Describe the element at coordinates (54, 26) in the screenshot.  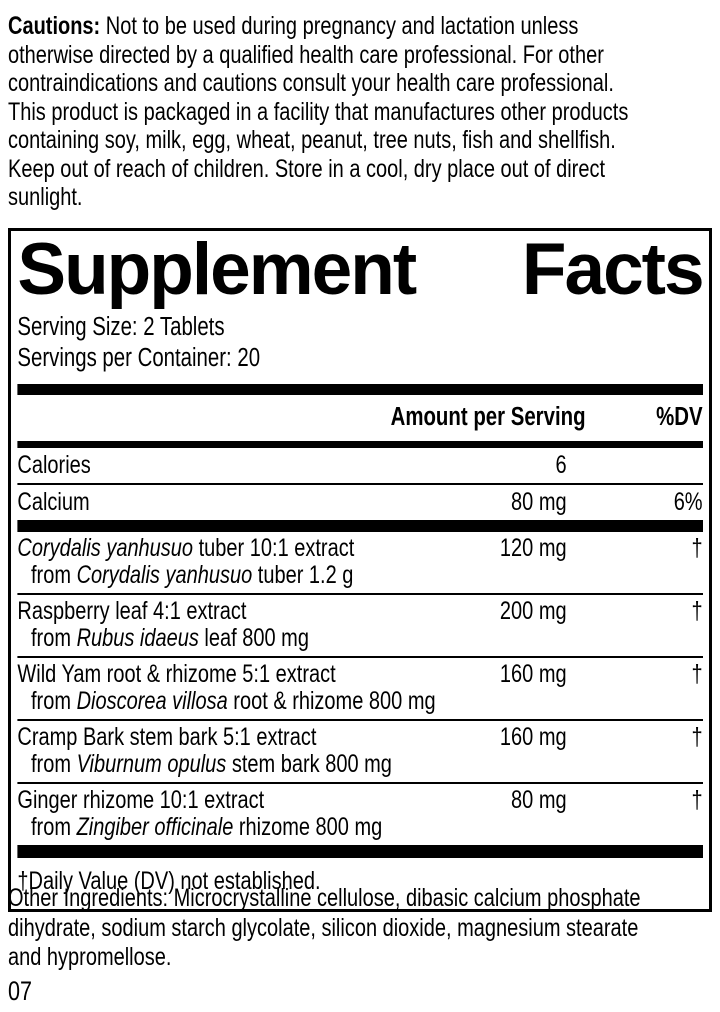
I see `cautions-label: Cautions:` at that location.